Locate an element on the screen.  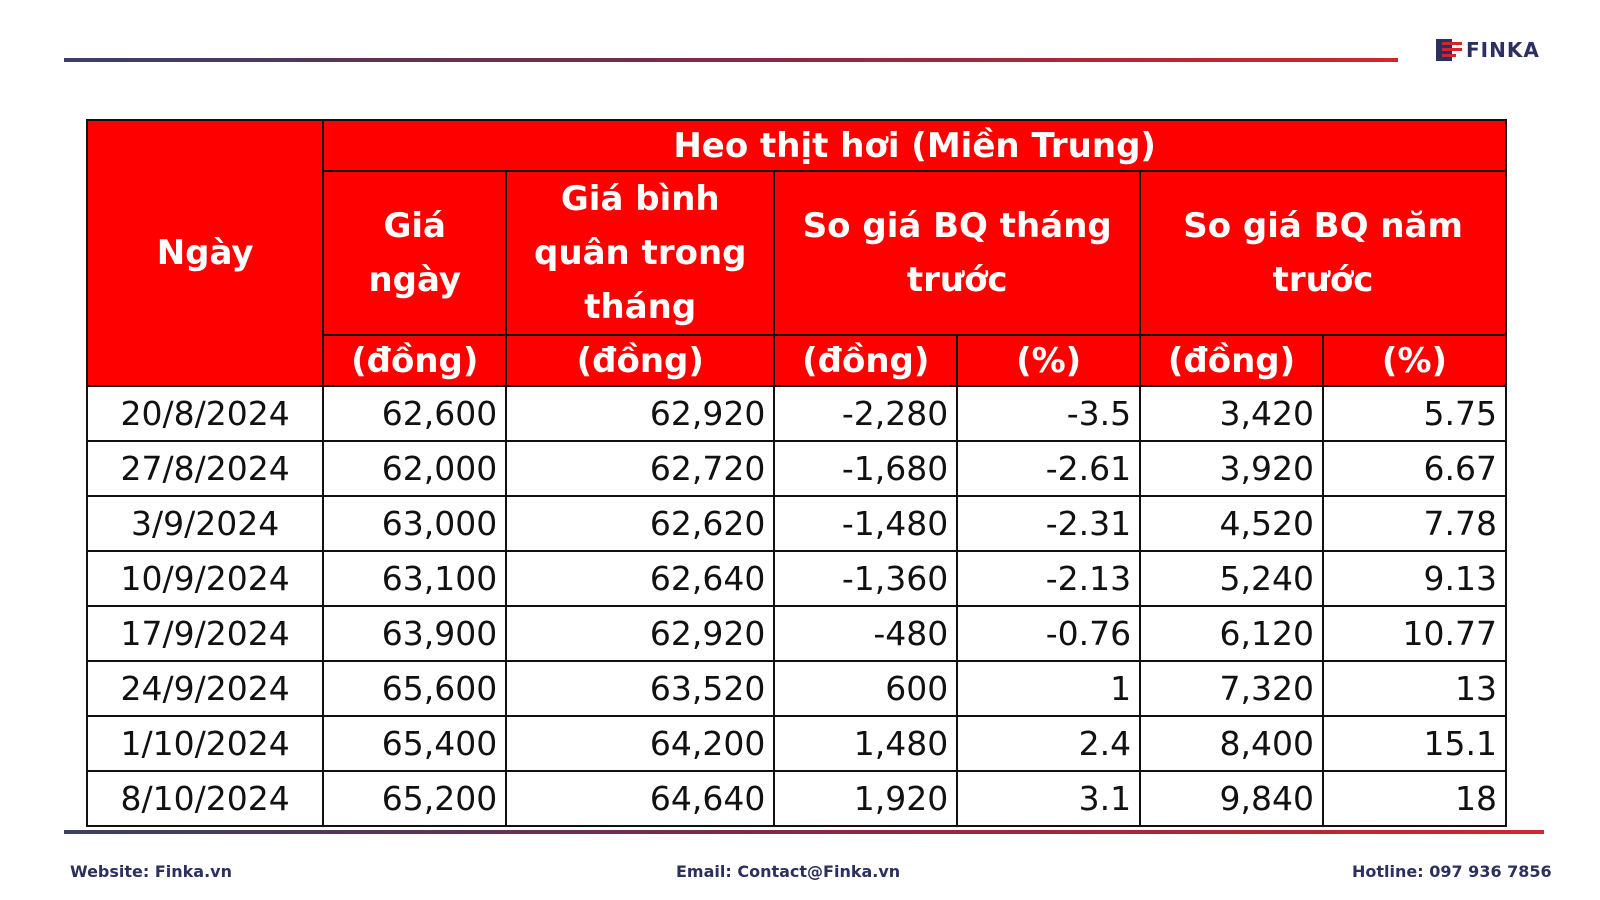
cell-prev-year-dong: 5,240 is located at coordinates (1231, 578).